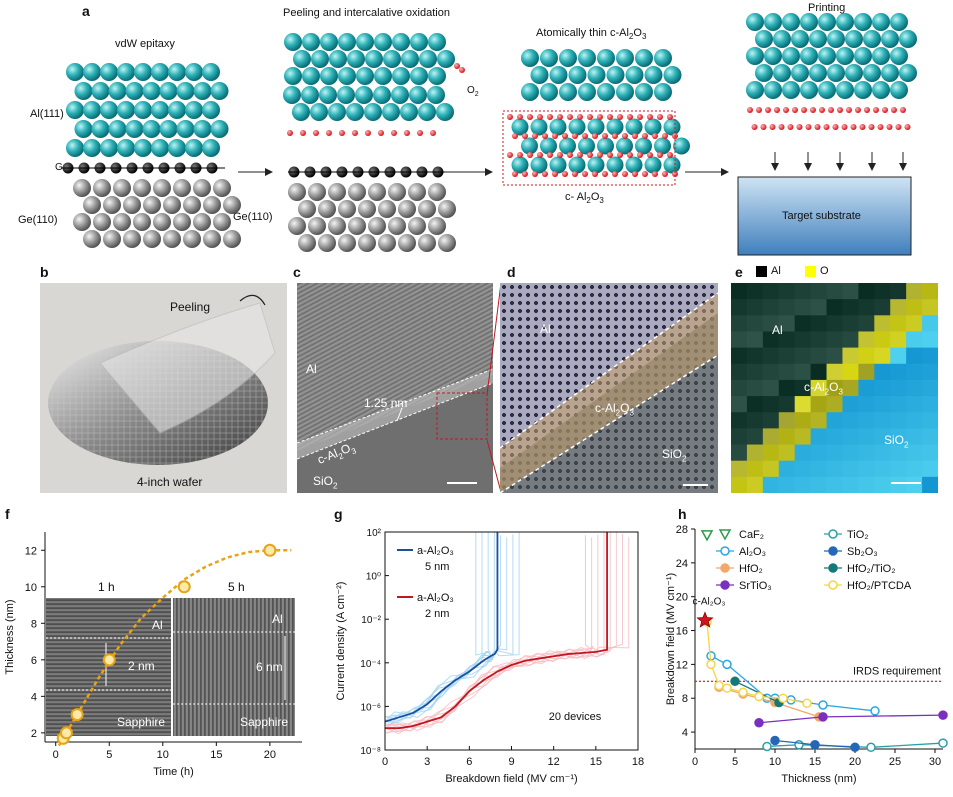 The image size is (953, 797). I want to click on y-tick-label: 10⁻², so click(371, 620).